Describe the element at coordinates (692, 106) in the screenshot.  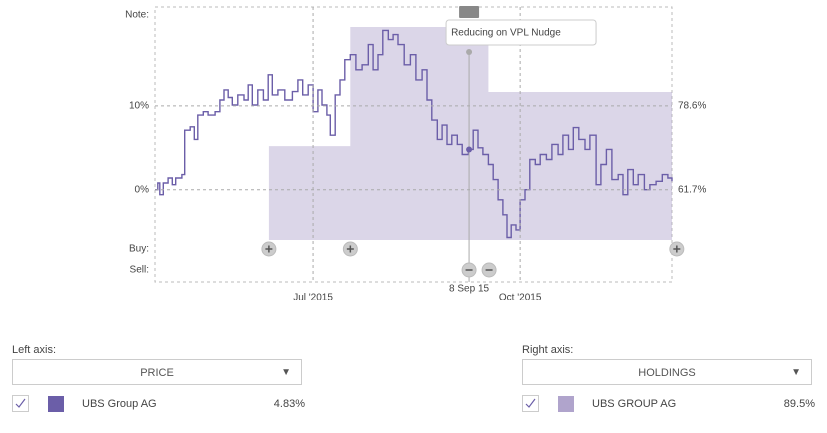
I see `y2-tick-label: 78.6%` at that location.